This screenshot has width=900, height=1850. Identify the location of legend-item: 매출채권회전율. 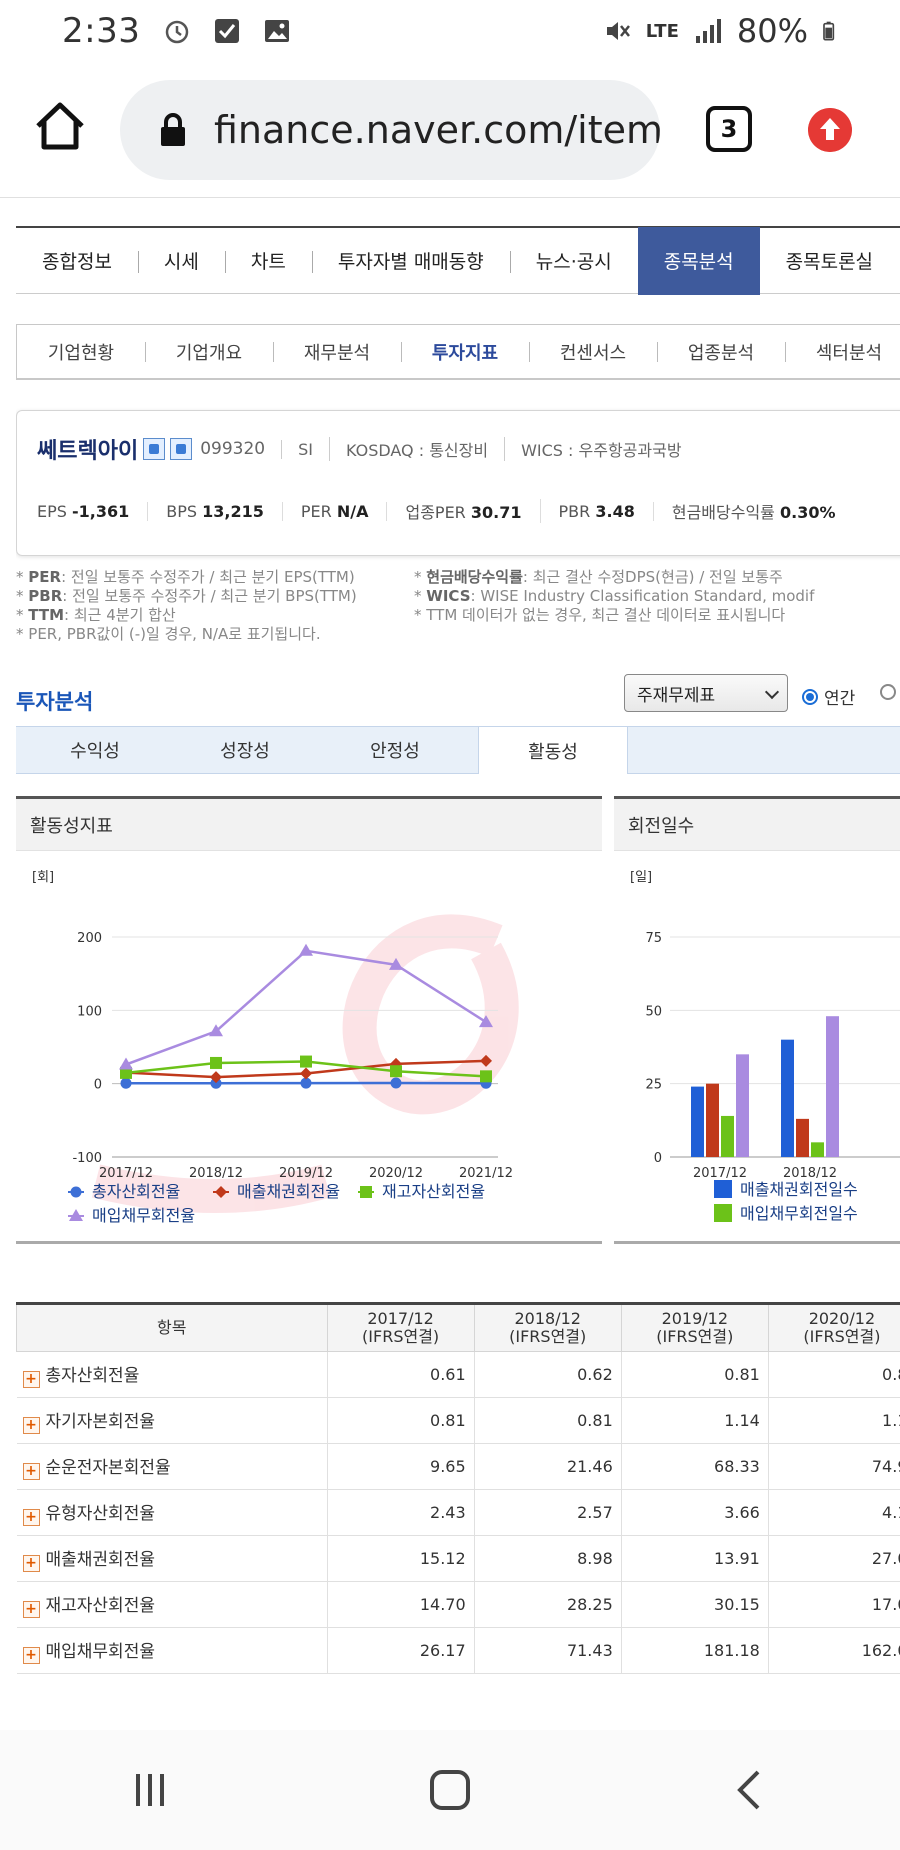
(276, 1191).